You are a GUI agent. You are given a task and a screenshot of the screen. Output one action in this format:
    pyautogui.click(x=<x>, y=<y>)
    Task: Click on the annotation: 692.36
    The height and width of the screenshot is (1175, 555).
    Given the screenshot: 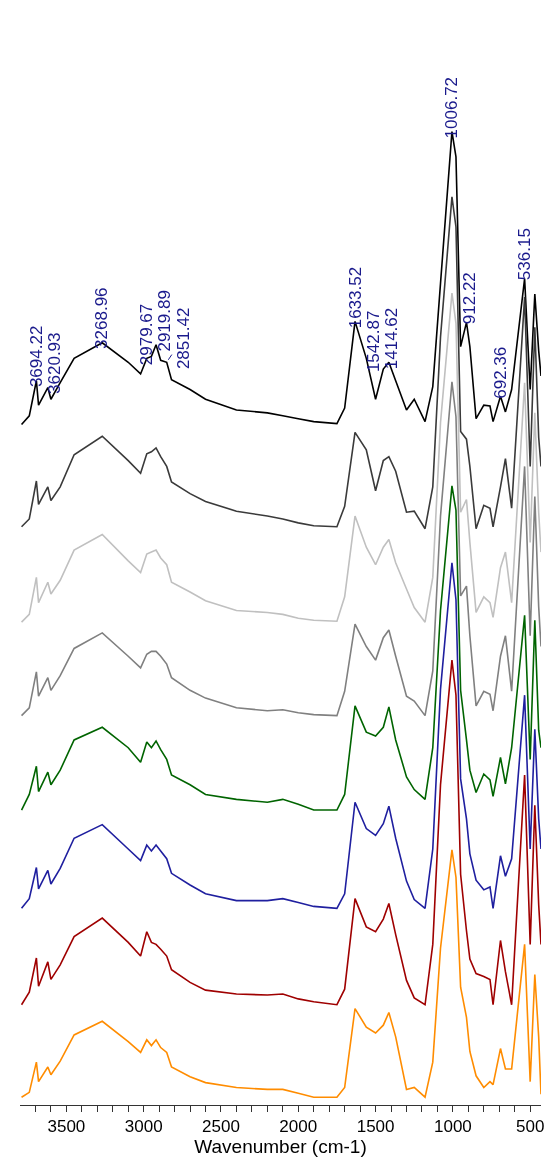 What is the action you would take?
    pyautogui.click(x=501, y=372)
    